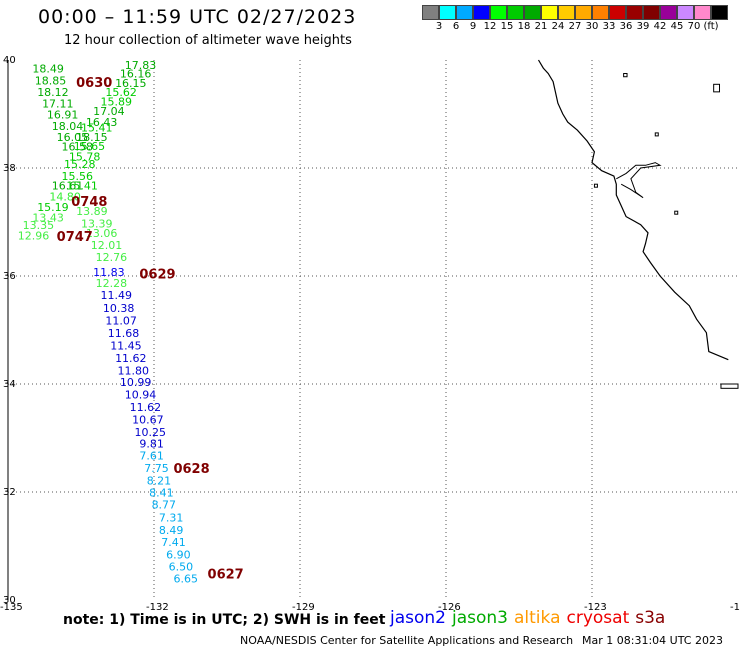  What do you see at coordinates (94, 83) in the screenshot?
I see `pass-time-label: 0630` at bounding box center [94, 83].